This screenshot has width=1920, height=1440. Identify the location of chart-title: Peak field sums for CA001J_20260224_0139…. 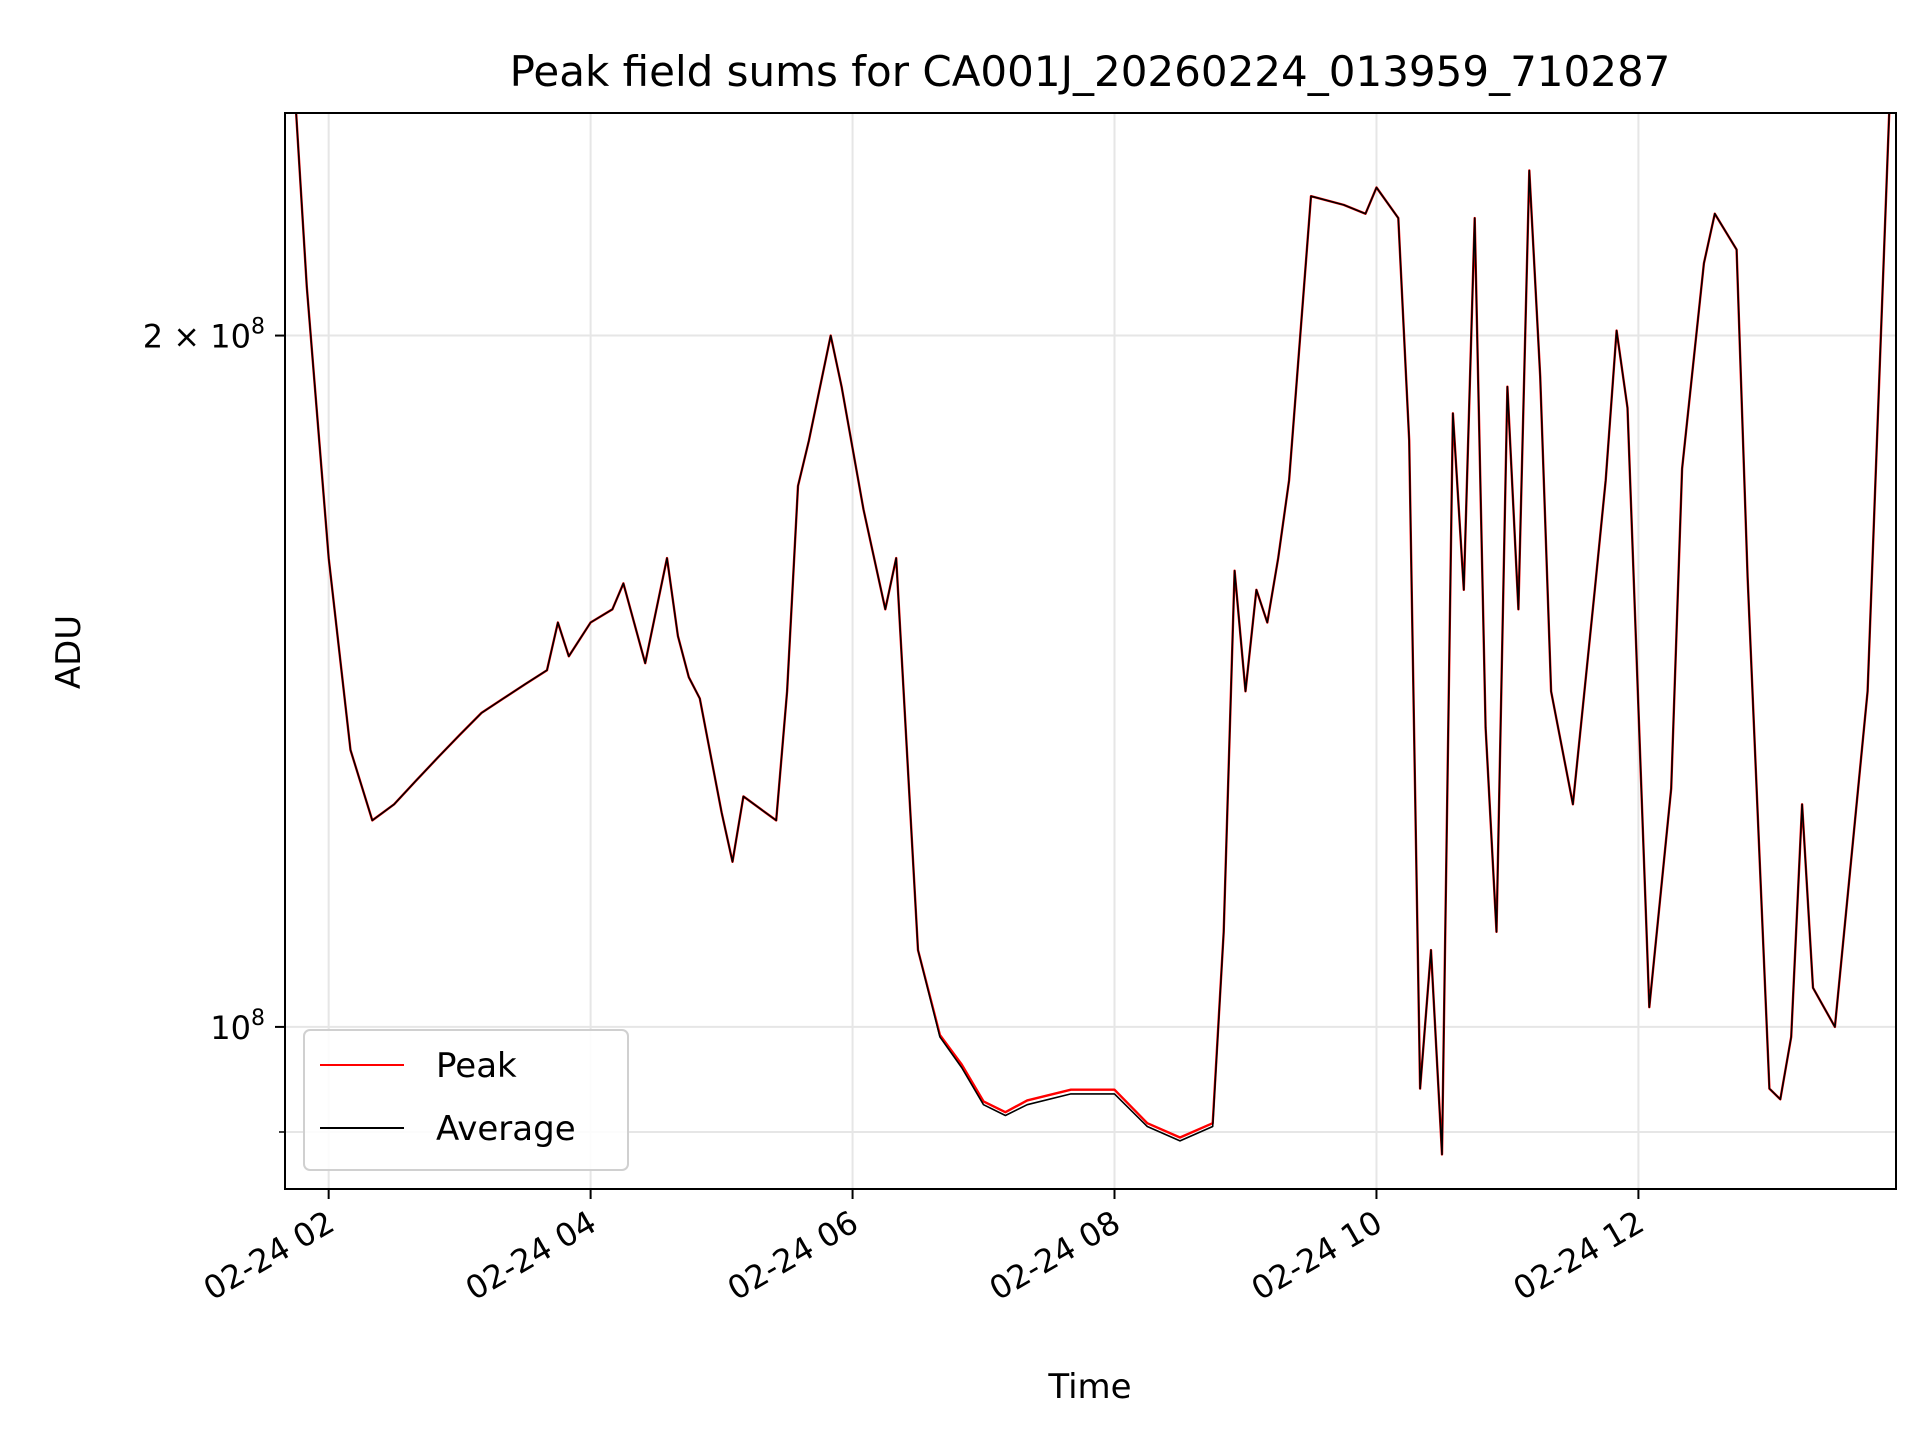
(1090, 71).